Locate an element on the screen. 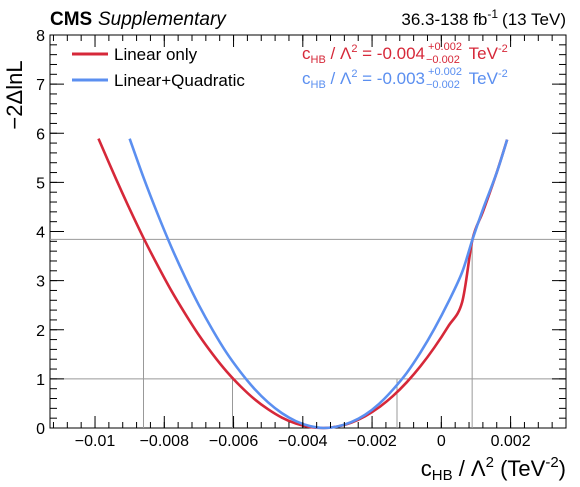  y-tick-label: 4 is located at coordinates (40, 233).